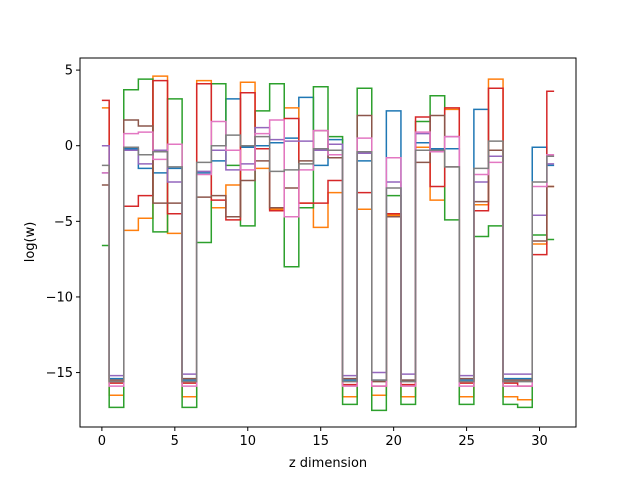 This screenshot has height=480, width=640. Describe the element at coordinates (102, 441) in the screenshot. I see `x-tick-label: 0` at that location.